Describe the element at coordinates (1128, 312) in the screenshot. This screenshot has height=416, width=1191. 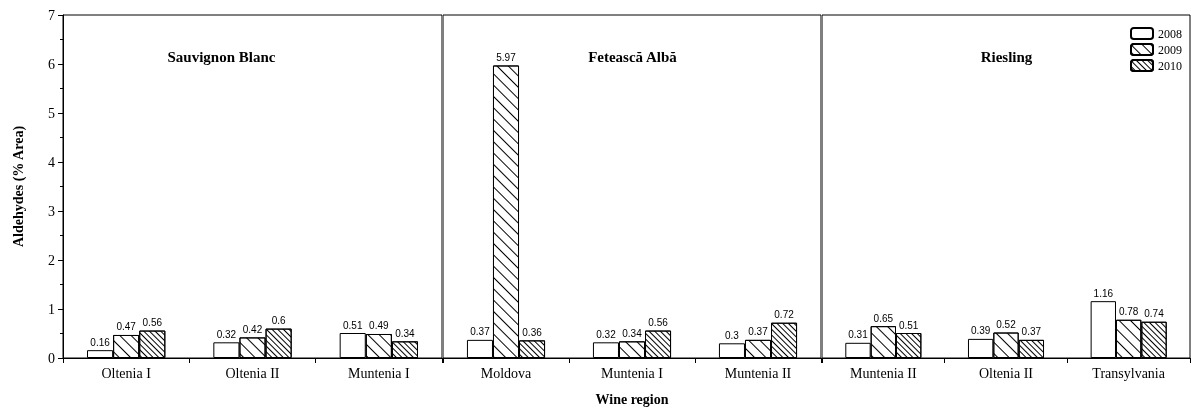
I see `data-label: 0.78` at that location.